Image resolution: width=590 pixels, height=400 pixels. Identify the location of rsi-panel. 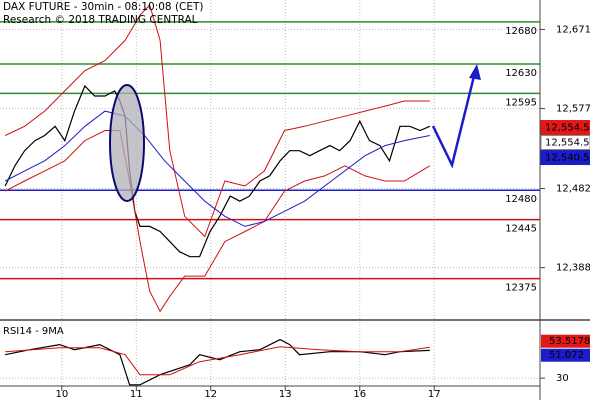
(270, 354).